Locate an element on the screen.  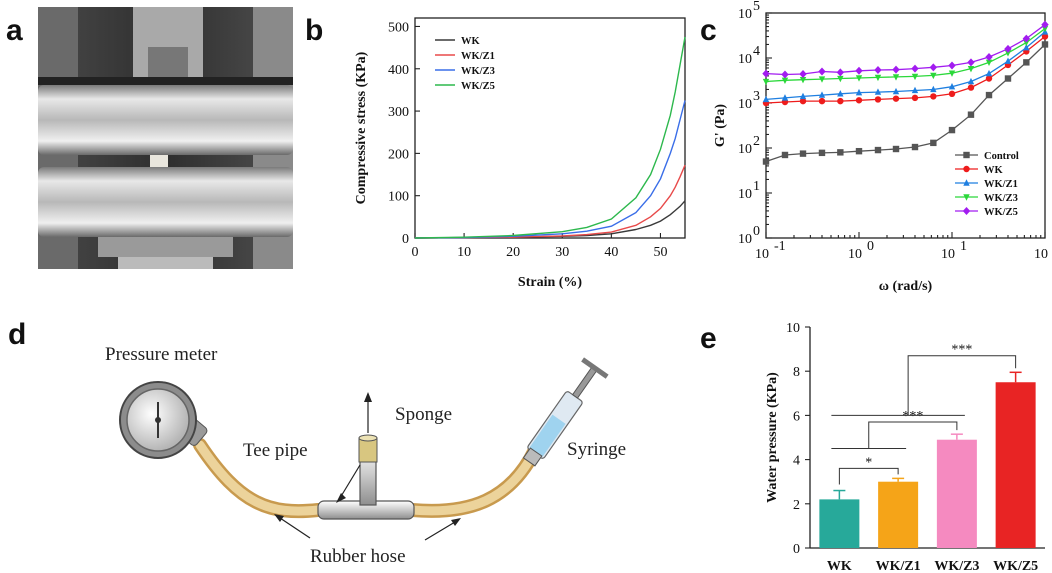
compression-test-photo is located at coordinates (165, 138).